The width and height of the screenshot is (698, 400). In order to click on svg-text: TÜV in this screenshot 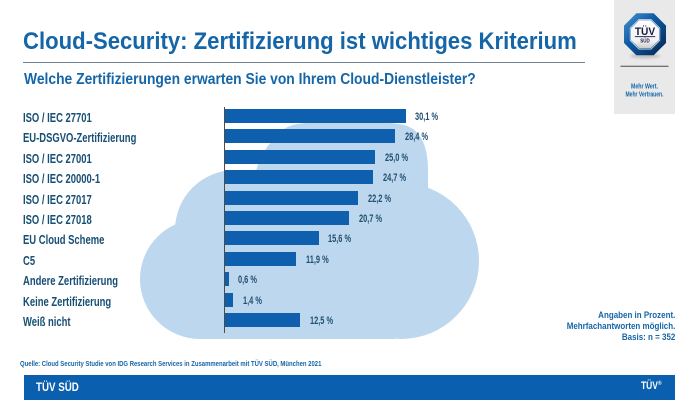, I will do `click(645, 31)`.